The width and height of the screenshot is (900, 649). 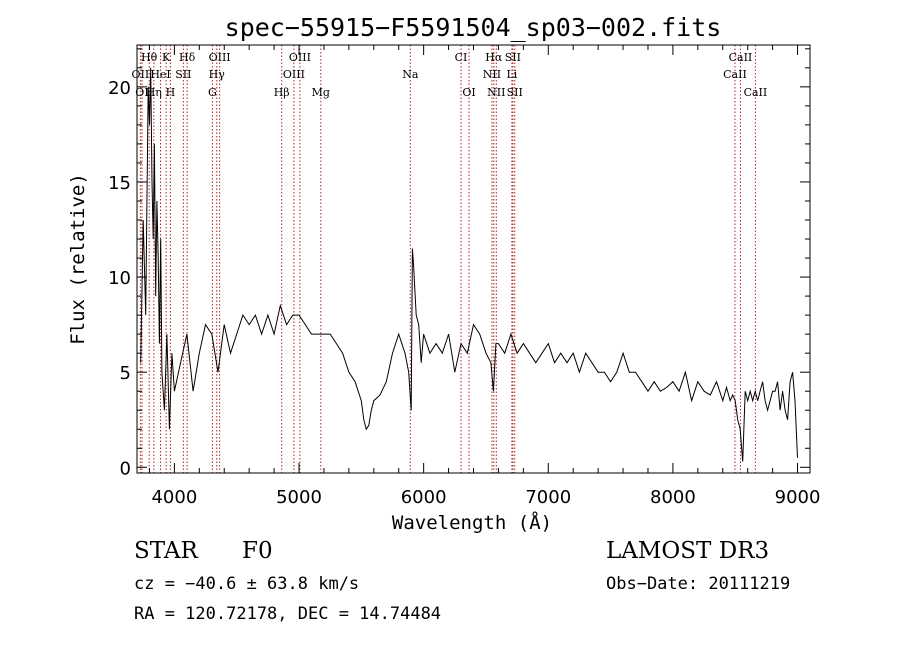 I want to click on line-label: Li, so click(x=511, y=74).